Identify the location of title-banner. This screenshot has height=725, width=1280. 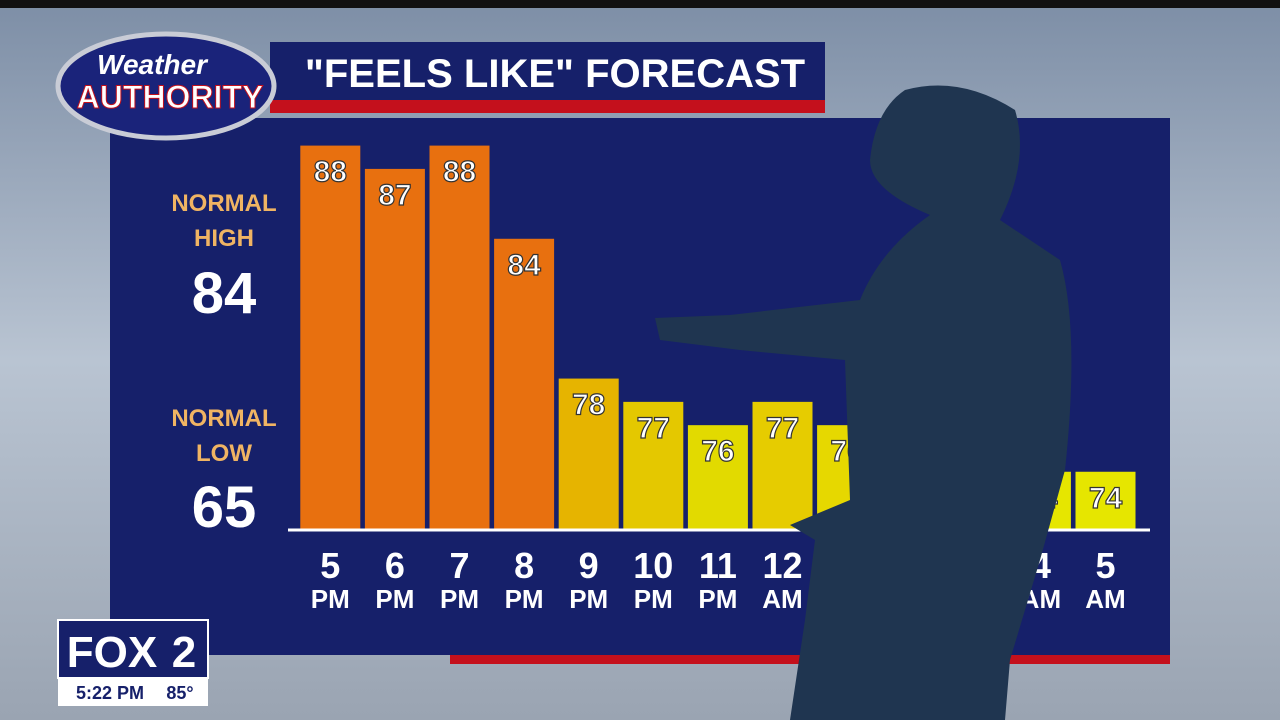
(547, 72).